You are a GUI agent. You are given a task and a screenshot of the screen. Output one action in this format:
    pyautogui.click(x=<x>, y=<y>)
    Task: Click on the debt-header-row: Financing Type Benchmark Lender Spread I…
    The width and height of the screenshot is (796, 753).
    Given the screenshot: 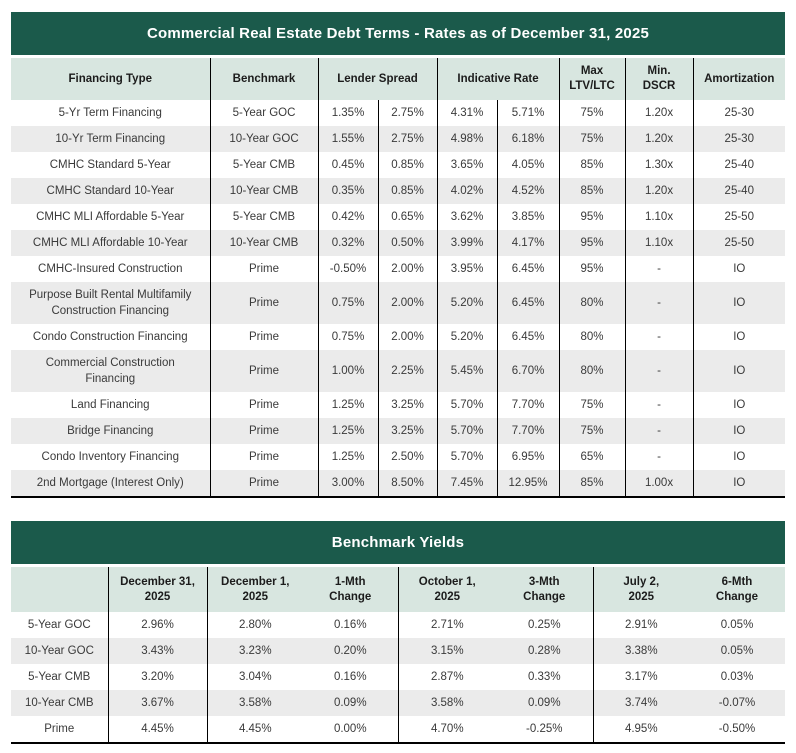 What is the action you would take?
    pyautogui.click(x=398, y=79)
    